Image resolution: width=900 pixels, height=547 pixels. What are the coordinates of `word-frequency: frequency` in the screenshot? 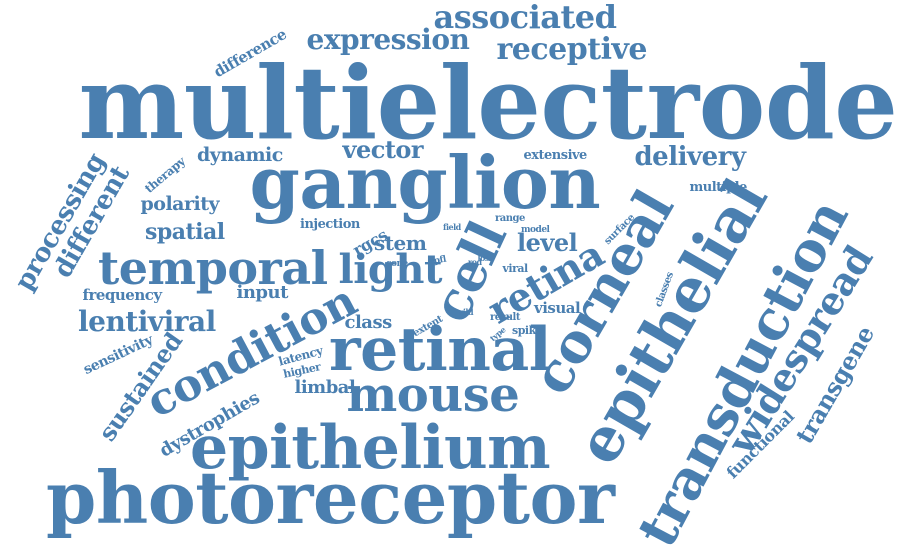 It's located at (122, 294).